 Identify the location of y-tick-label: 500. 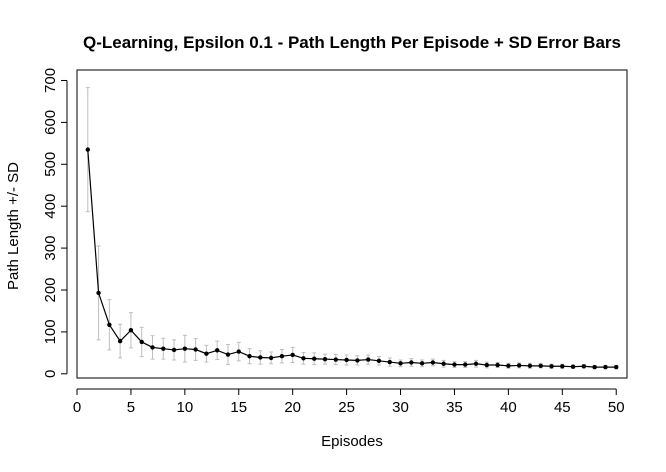
(50, 164).